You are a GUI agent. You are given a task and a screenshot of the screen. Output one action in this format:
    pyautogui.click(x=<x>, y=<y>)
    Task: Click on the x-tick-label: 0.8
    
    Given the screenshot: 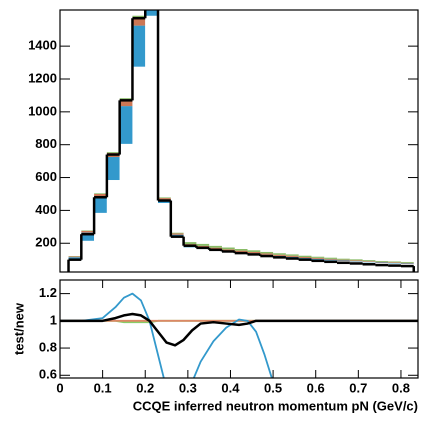 What is the action you would take?
    pyautogui.click(x=401, y=387)
    